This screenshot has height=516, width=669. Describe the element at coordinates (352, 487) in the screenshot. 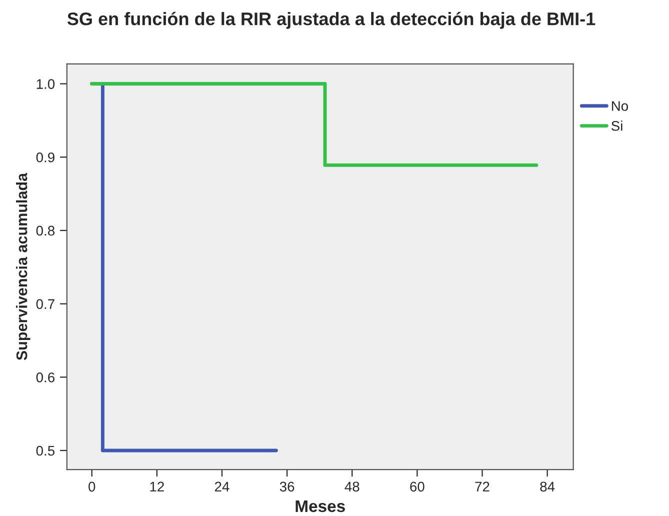

I see `x-tick-label: 48` at that location.